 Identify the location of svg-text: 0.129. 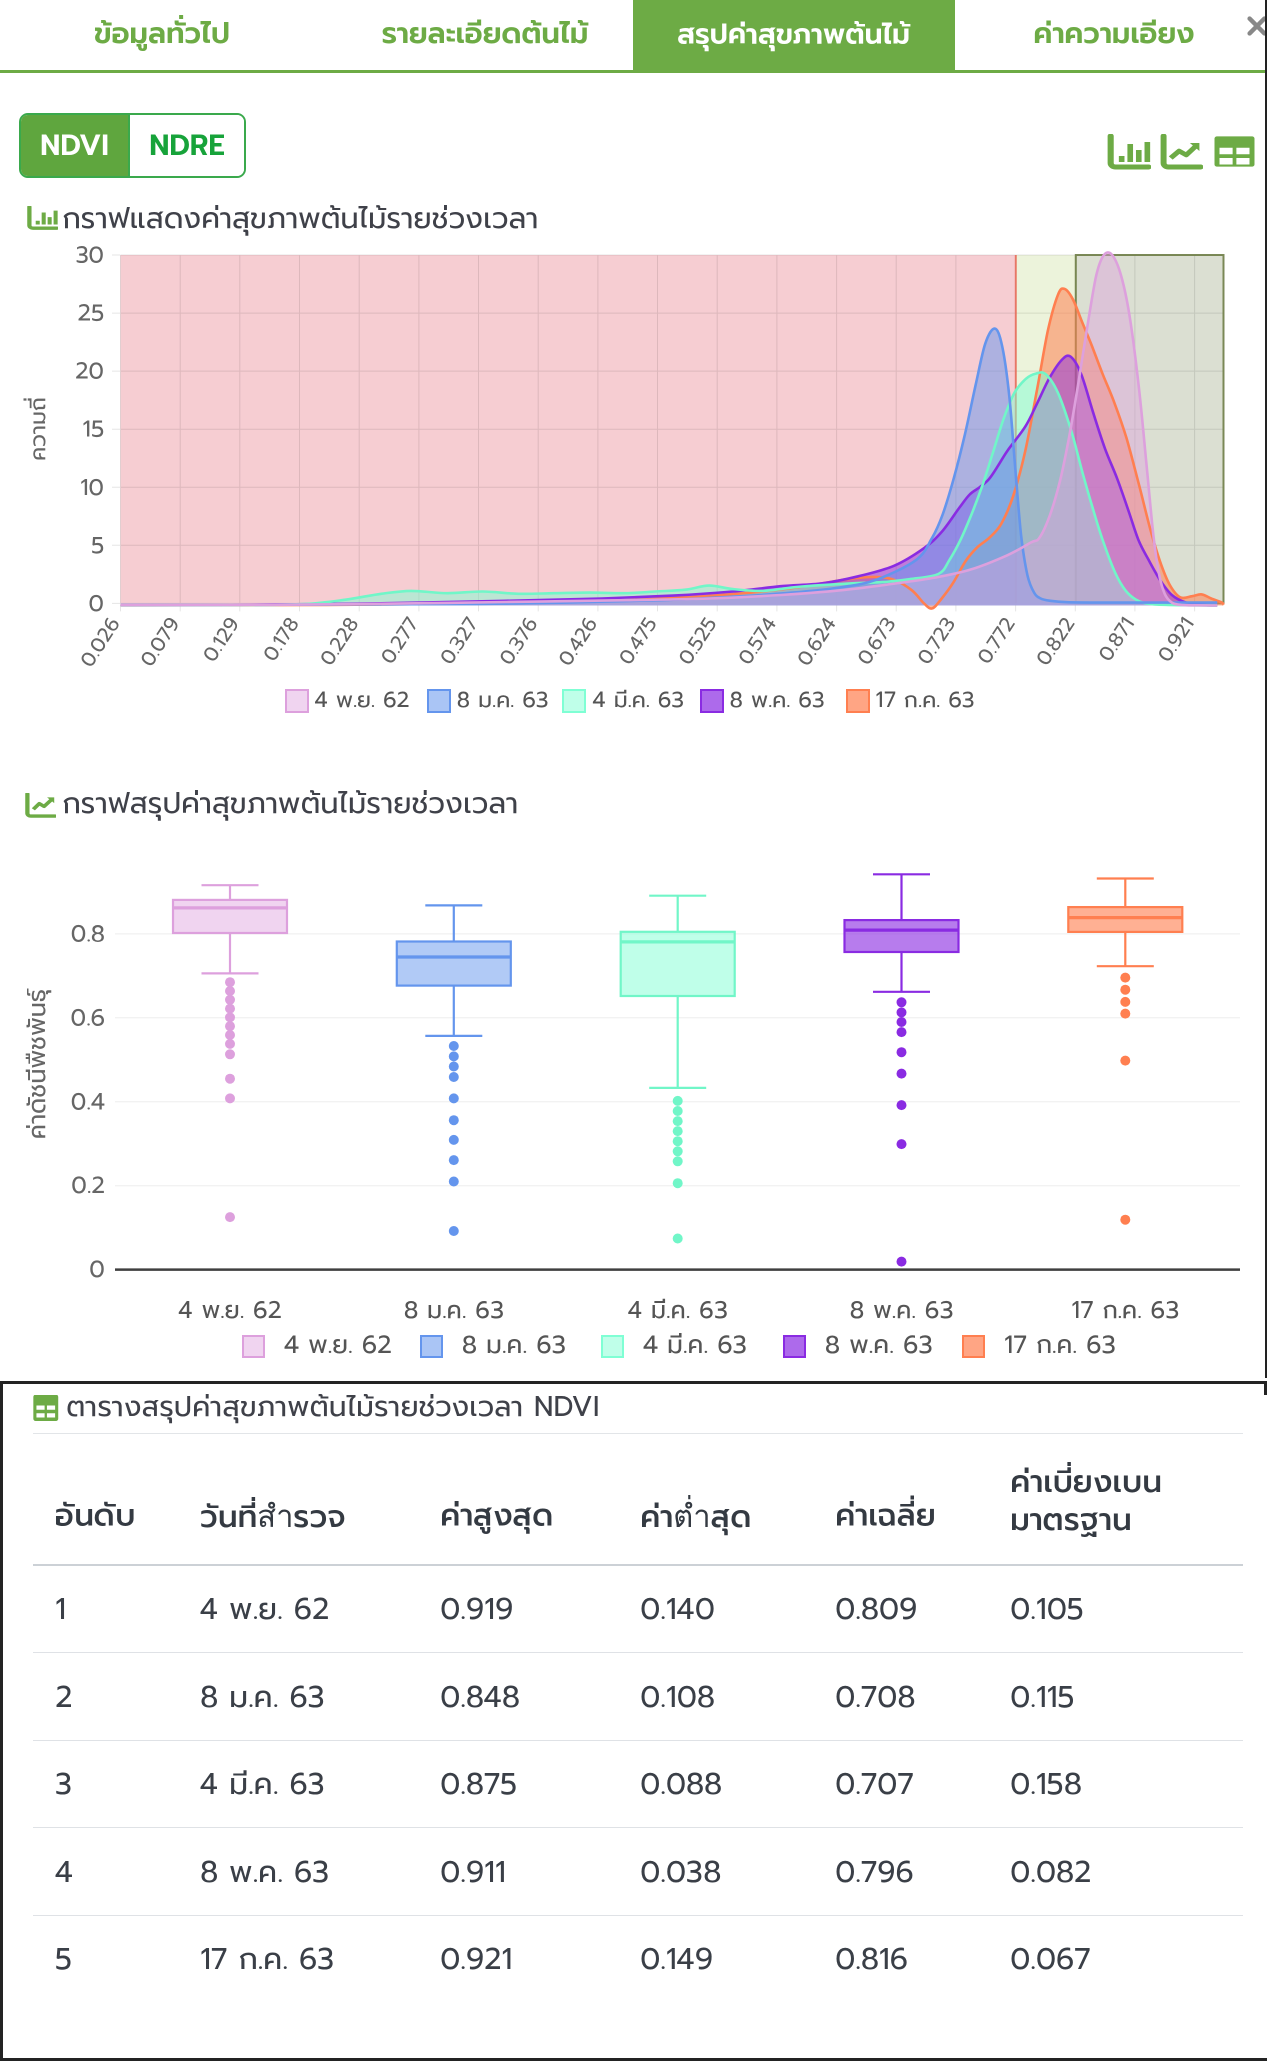
(221, 640).